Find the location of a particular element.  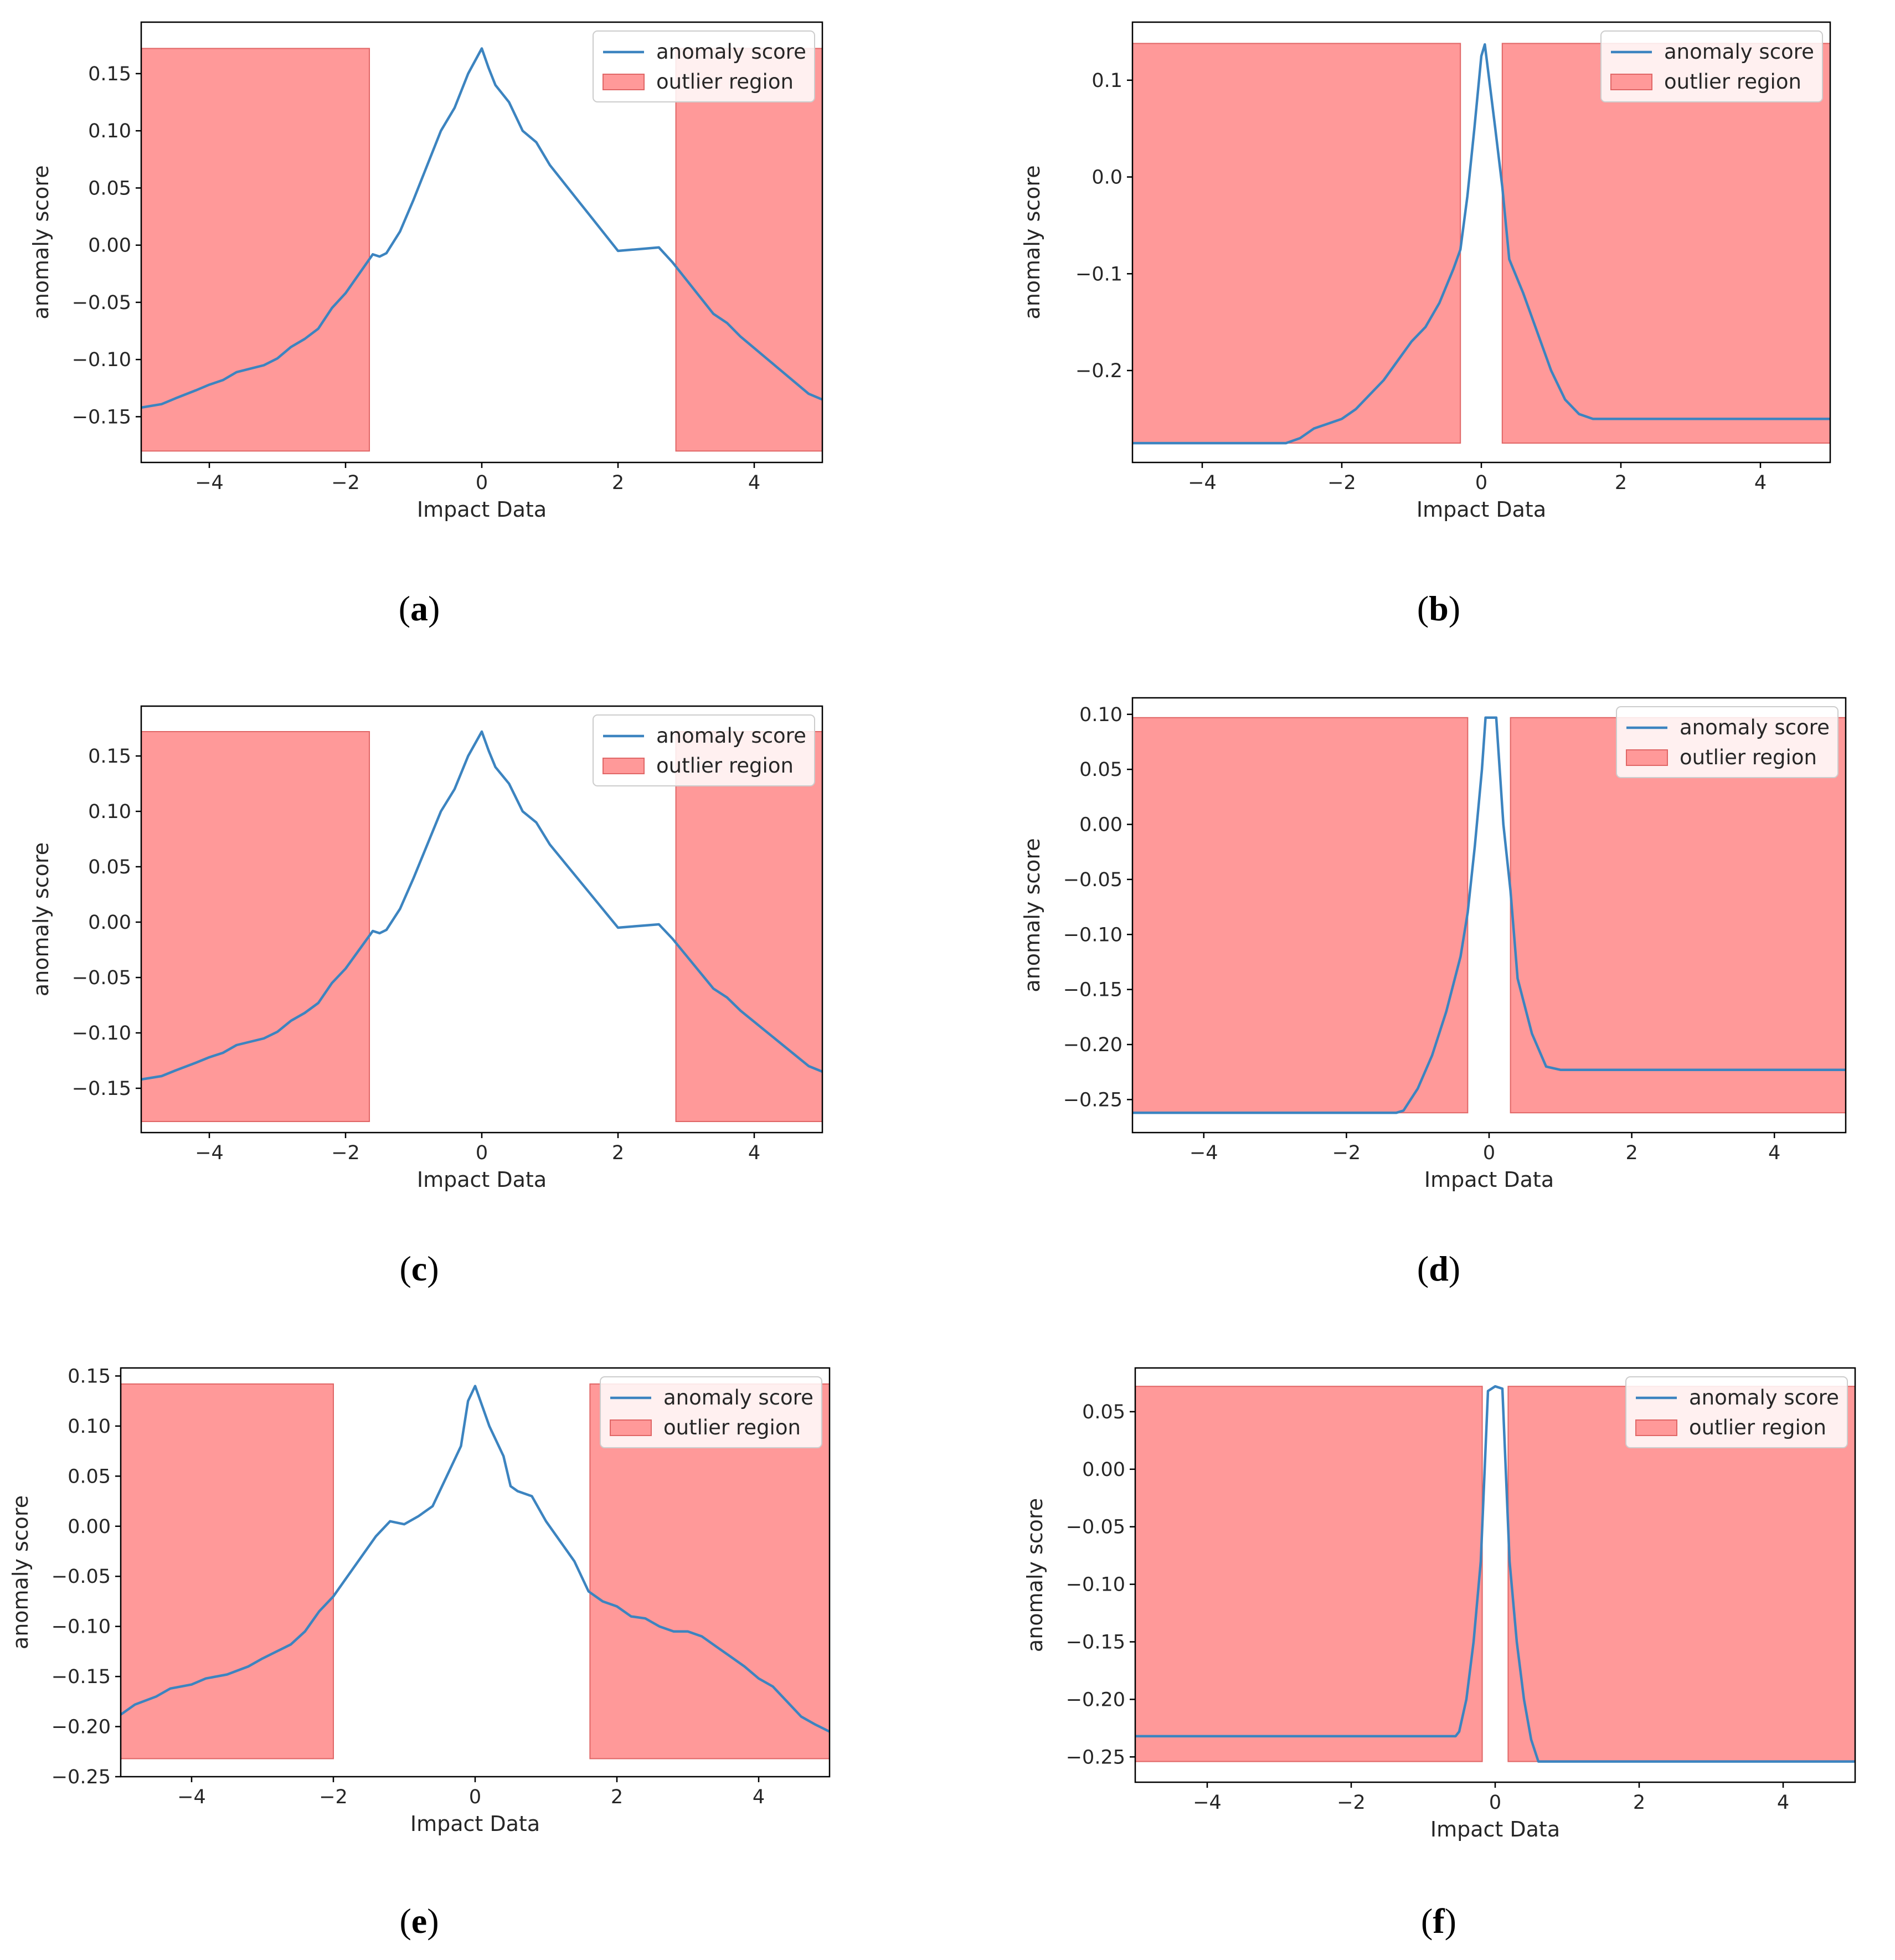

subplot-caption: (e) is located at coordinates (419, 1921).